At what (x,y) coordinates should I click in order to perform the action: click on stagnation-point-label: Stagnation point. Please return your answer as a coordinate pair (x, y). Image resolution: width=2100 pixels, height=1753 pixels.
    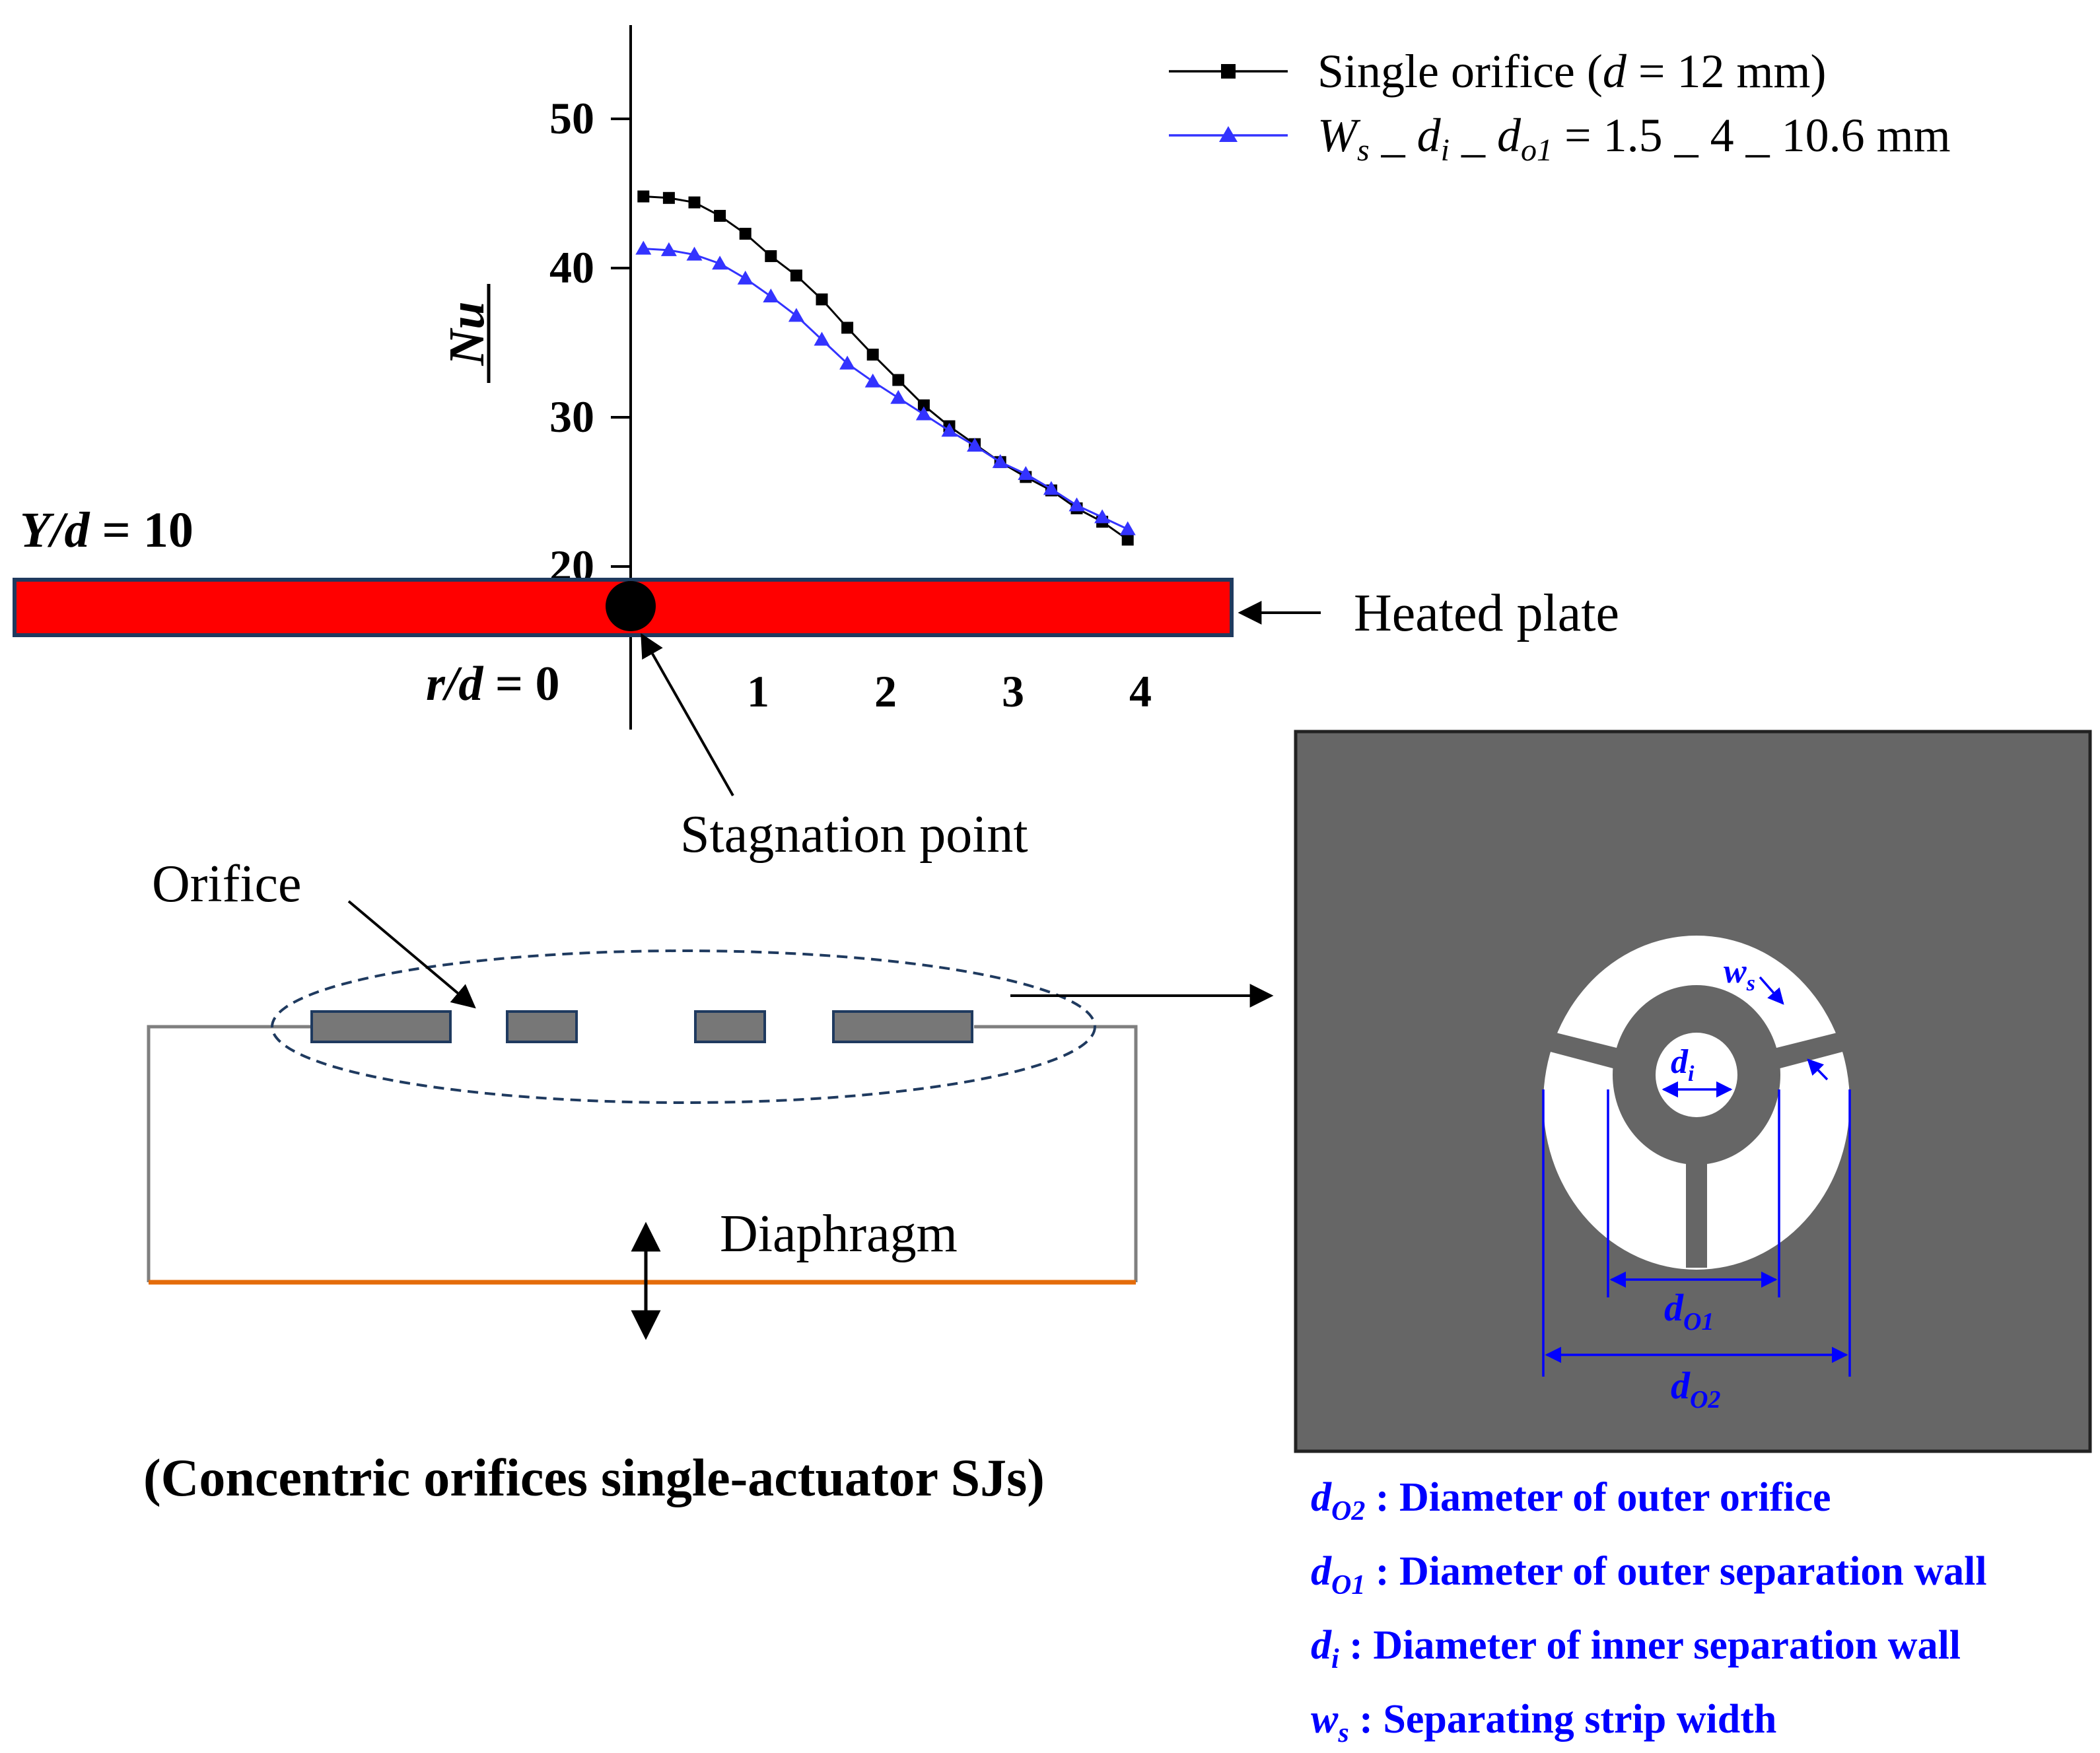
    Looking at the image, I should click on (854, 835).